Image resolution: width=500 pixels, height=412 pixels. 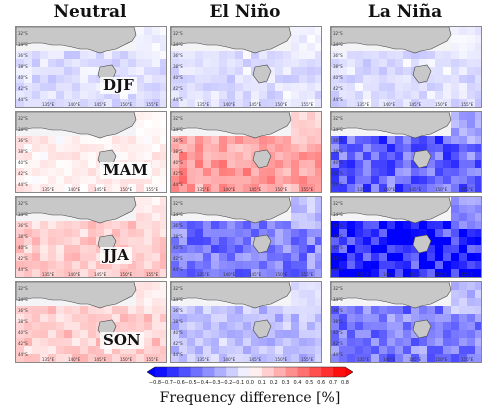 I want to click on colorbar-outline, so click(x=250, y=372).